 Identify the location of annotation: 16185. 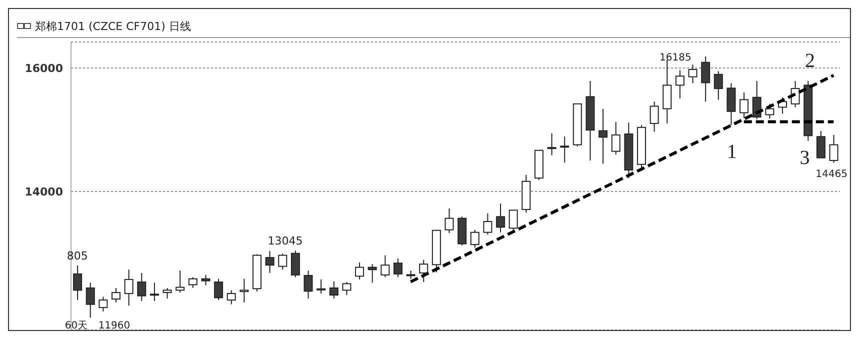
(676, 58).